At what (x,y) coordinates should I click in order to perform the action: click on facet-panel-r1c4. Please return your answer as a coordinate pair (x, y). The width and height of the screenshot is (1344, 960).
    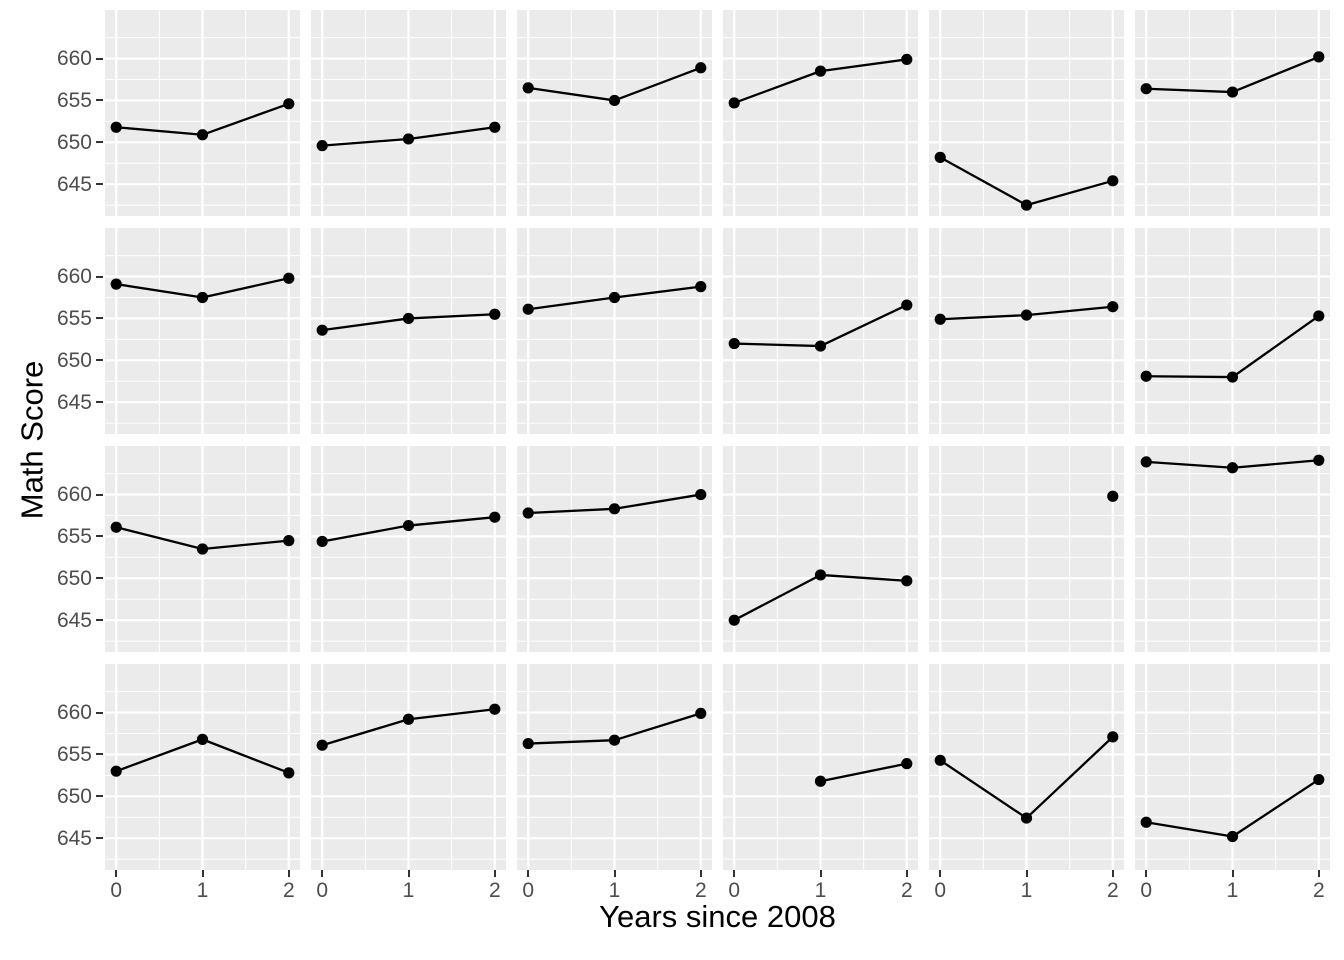
    Looking at the image, I should click on (820, 113).